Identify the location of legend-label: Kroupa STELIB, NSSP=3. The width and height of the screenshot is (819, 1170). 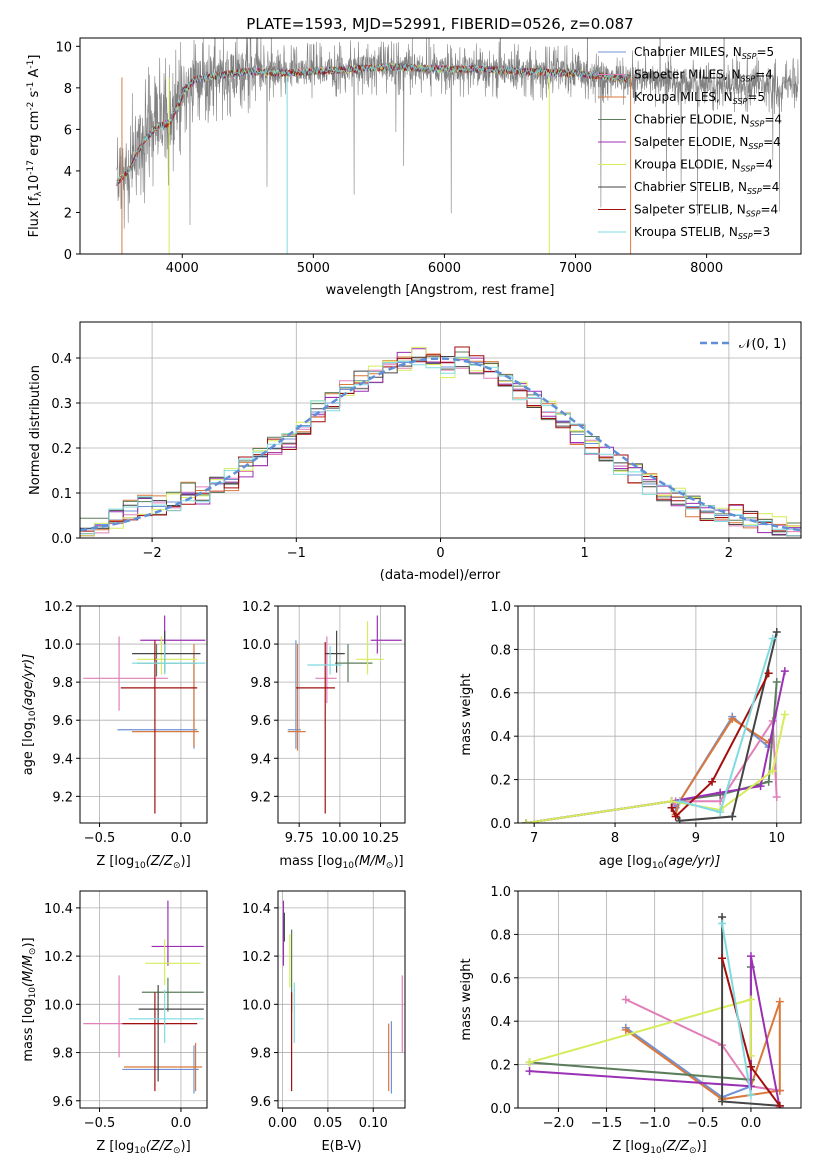
(702, 233).